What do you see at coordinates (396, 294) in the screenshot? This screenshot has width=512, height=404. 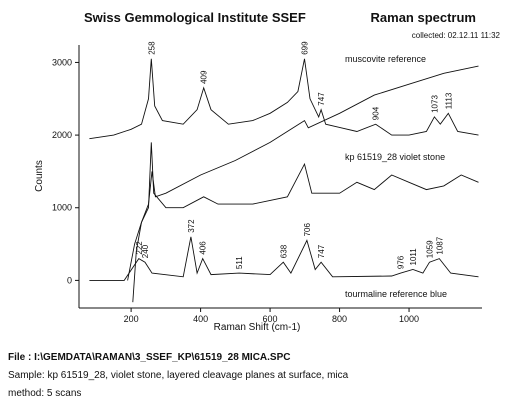 I see `series-label: tourmaline reference blue` at bounding box center [396, 294].